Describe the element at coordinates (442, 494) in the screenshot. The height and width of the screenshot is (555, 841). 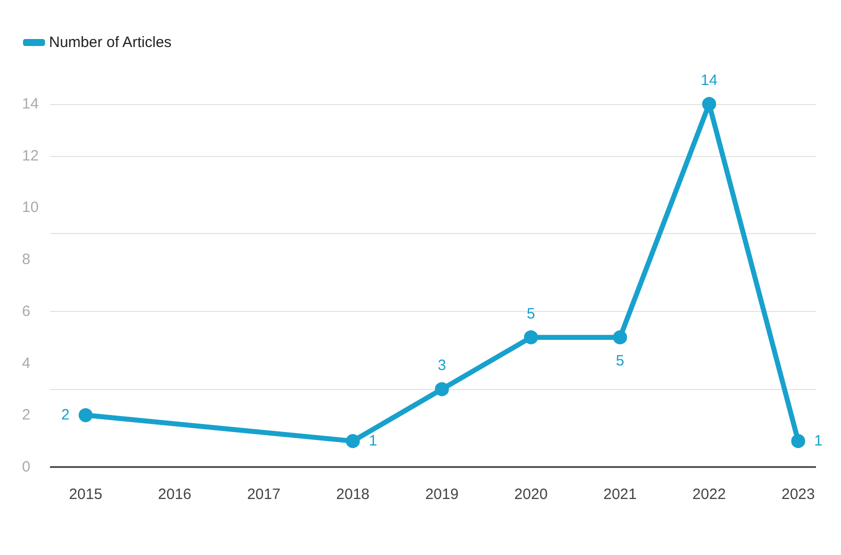
I see `x-tick-label: 2019` at that location.